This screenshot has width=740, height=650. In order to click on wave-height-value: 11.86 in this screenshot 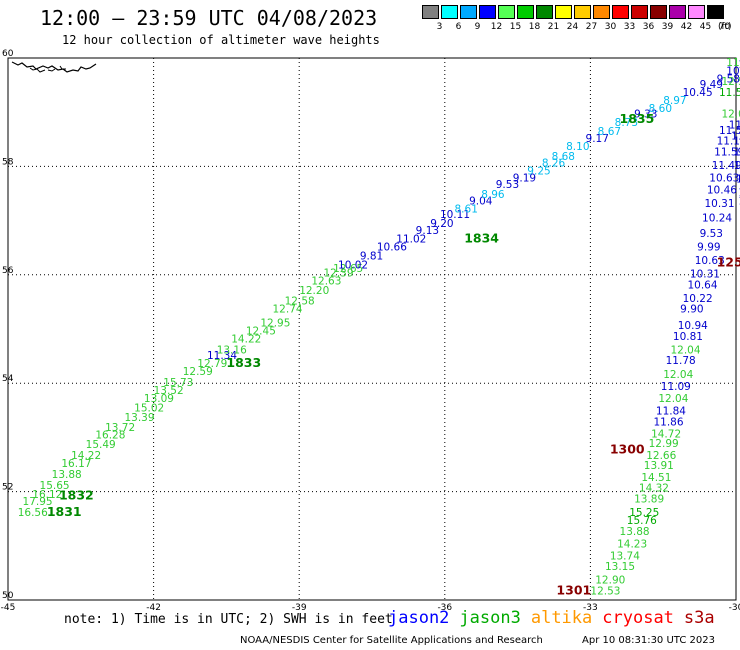, I will do `click(668, 422)`.